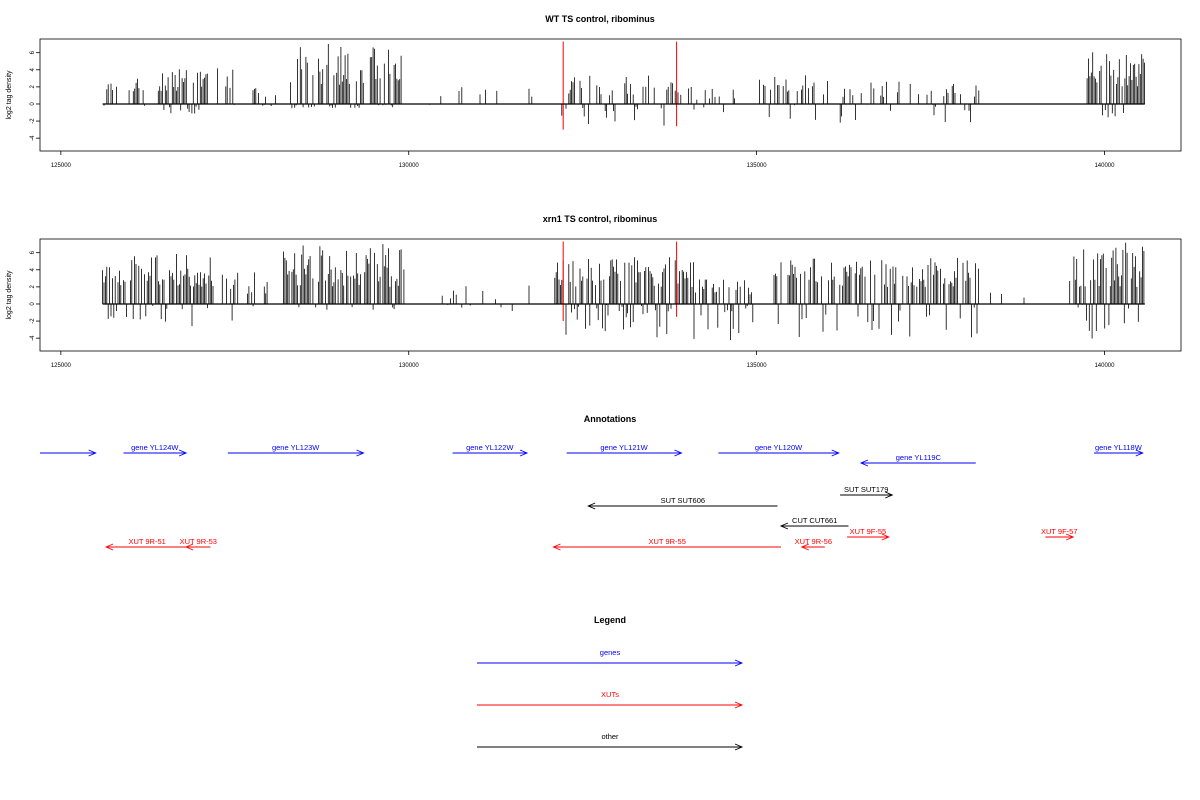 The height and width of the screenshot is (800, 1200). What do you see at coordinates (610, 620) in the screenshot?
I see `legend-title: Legend` at bounding box center [610, 620].